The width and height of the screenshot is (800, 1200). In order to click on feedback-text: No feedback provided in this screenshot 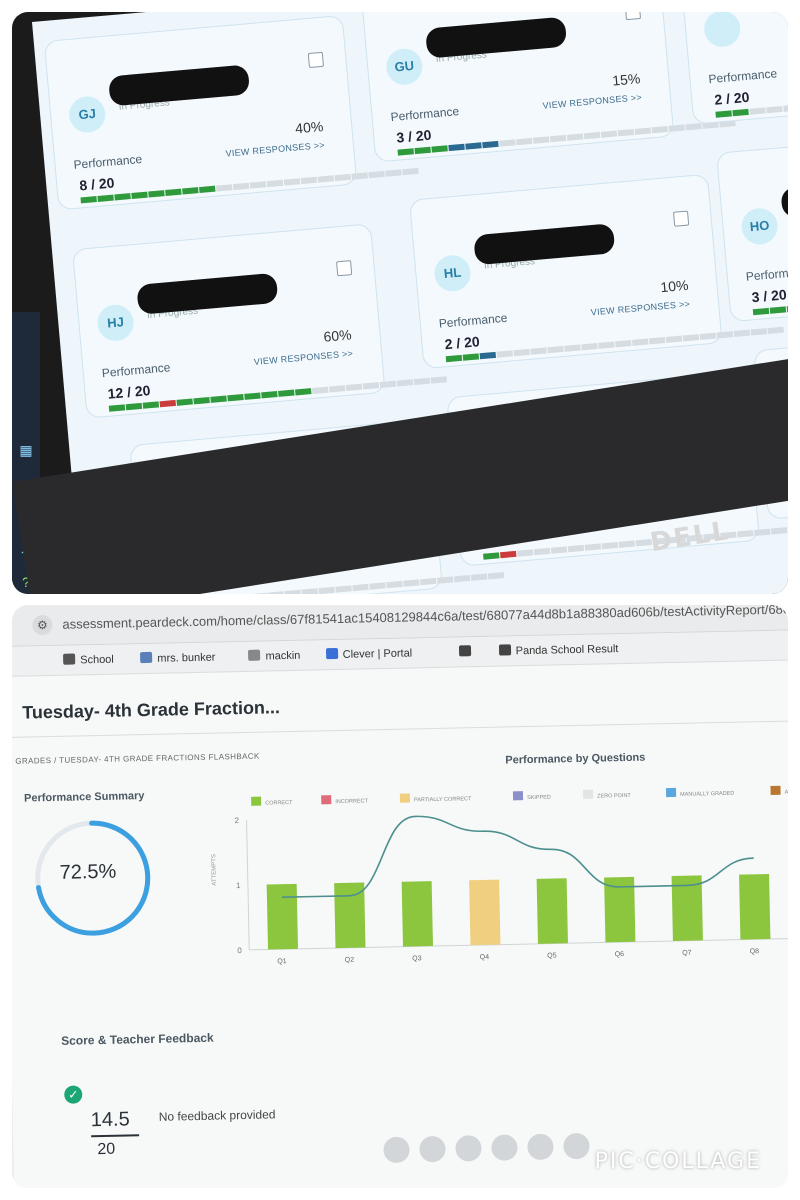, I will do `click(217, 1115)`.